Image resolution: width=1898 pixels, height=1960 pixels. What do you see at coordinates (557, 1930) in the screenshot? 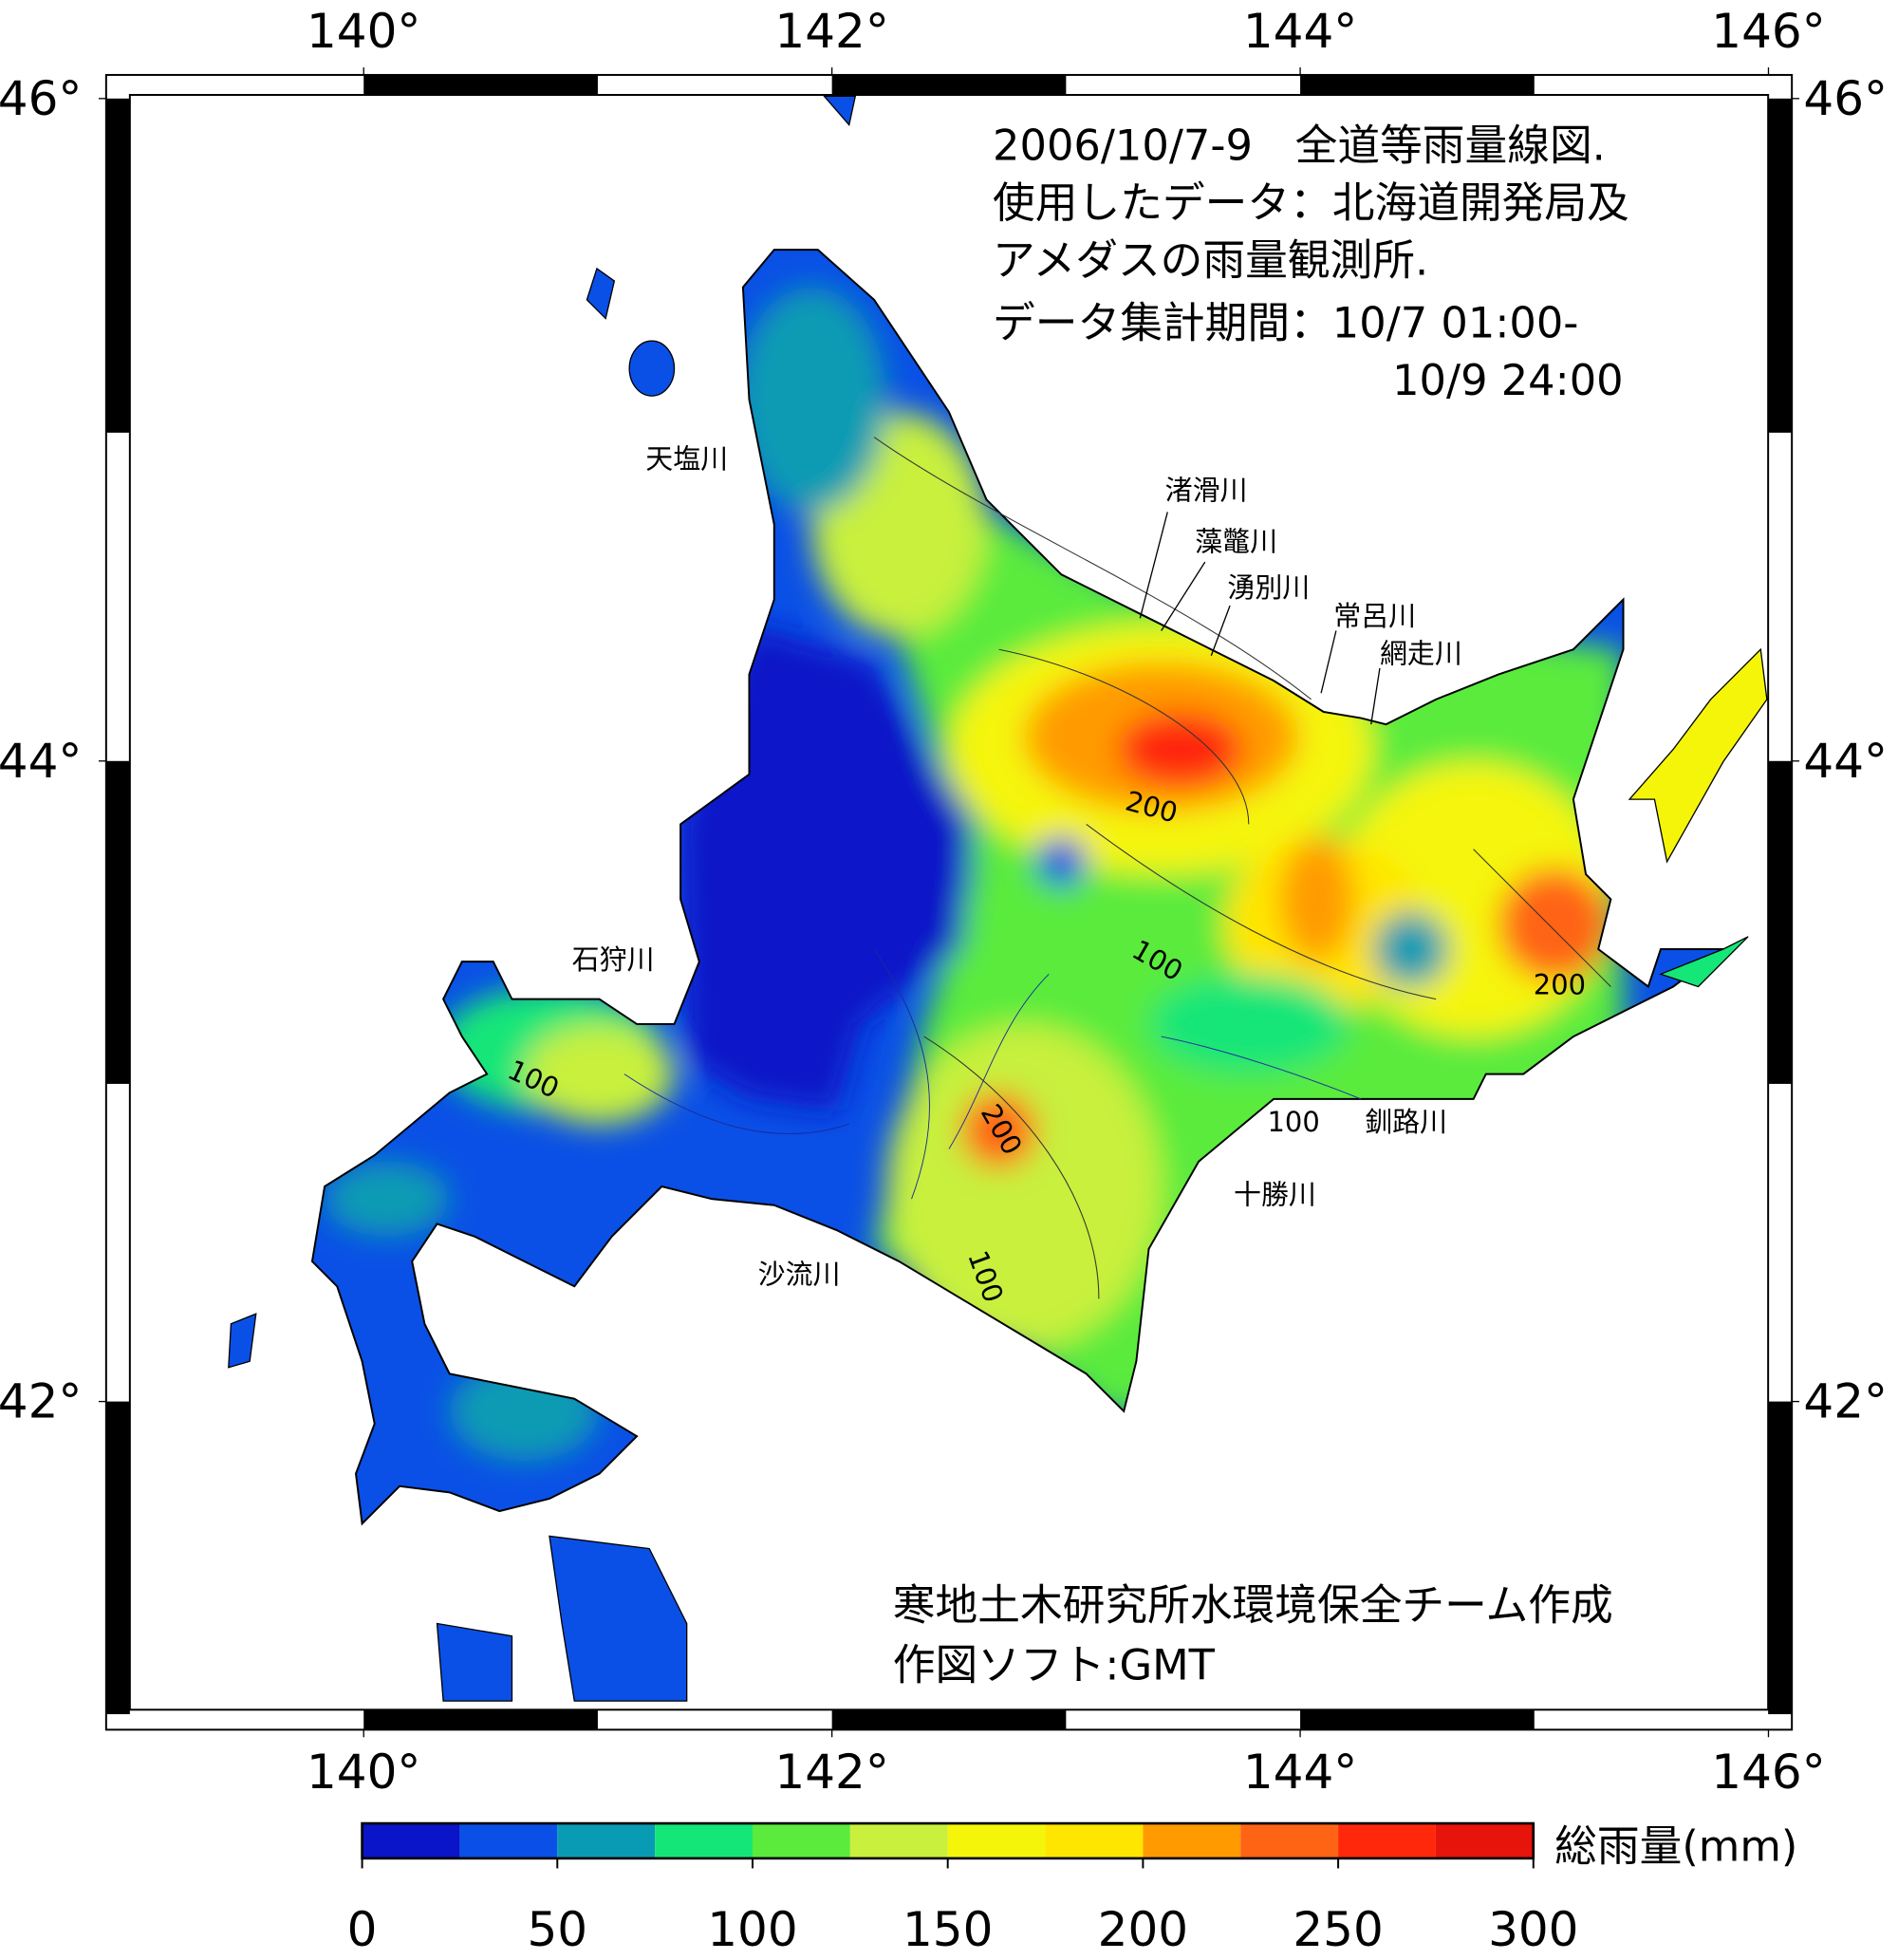
I see `colorbar-tick-label: 50` at bounding box center [557, 1930].